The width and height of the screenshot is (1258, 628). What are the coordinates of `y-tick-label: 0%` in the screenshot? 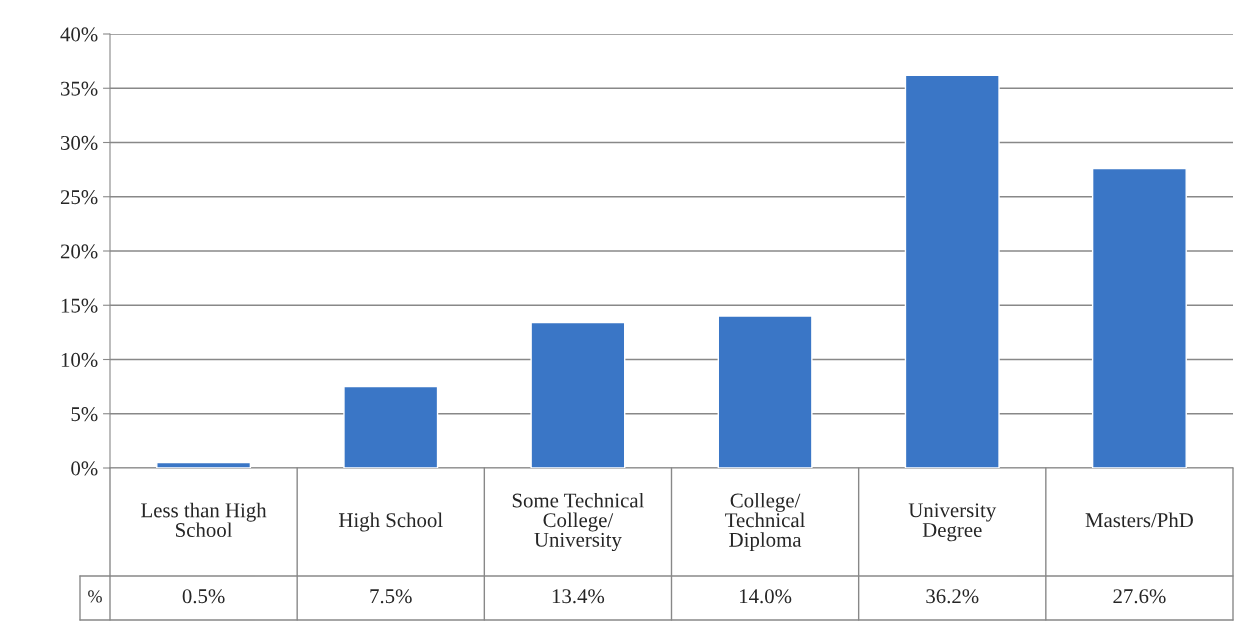 It's located at (84, 468).